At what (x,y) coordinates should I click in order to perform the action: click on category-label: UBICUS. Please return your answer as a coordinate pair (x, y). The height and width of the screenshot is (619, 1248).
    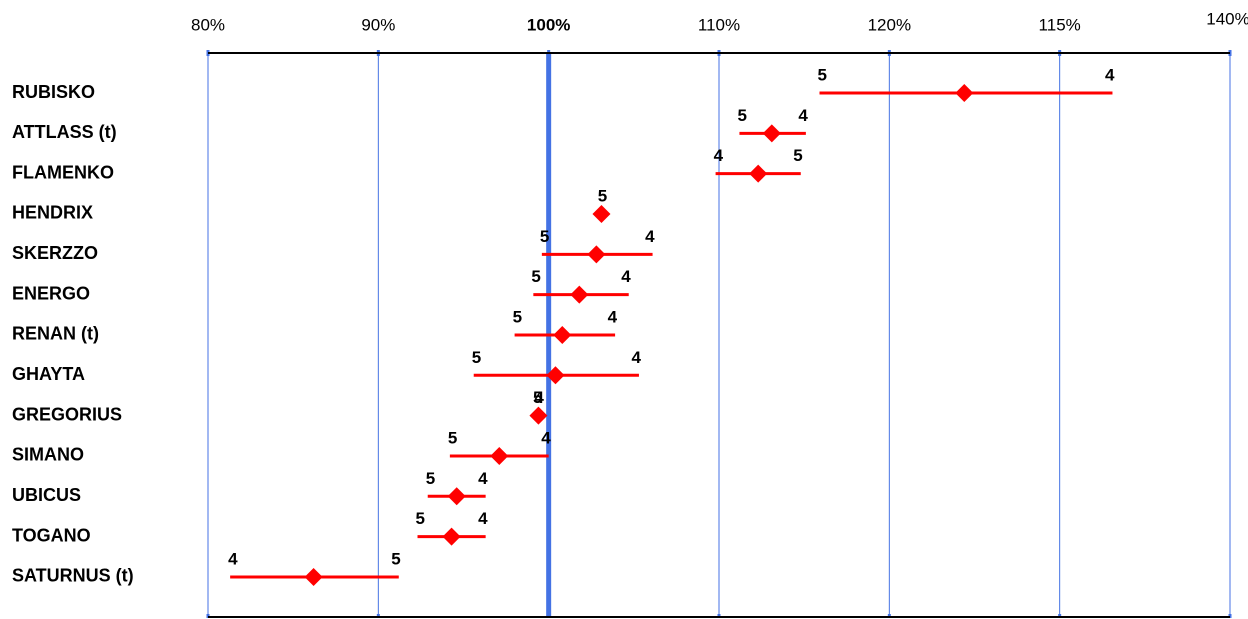
    Looking at the image, I should click on (46, 495).